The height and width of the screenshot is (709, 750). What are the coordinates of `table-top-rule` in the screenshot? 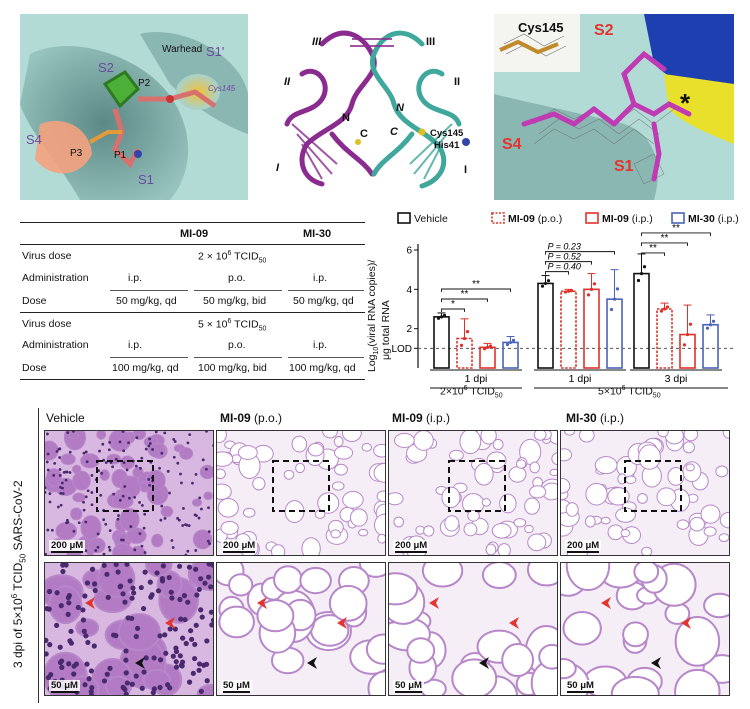 It's located at (192, 222).